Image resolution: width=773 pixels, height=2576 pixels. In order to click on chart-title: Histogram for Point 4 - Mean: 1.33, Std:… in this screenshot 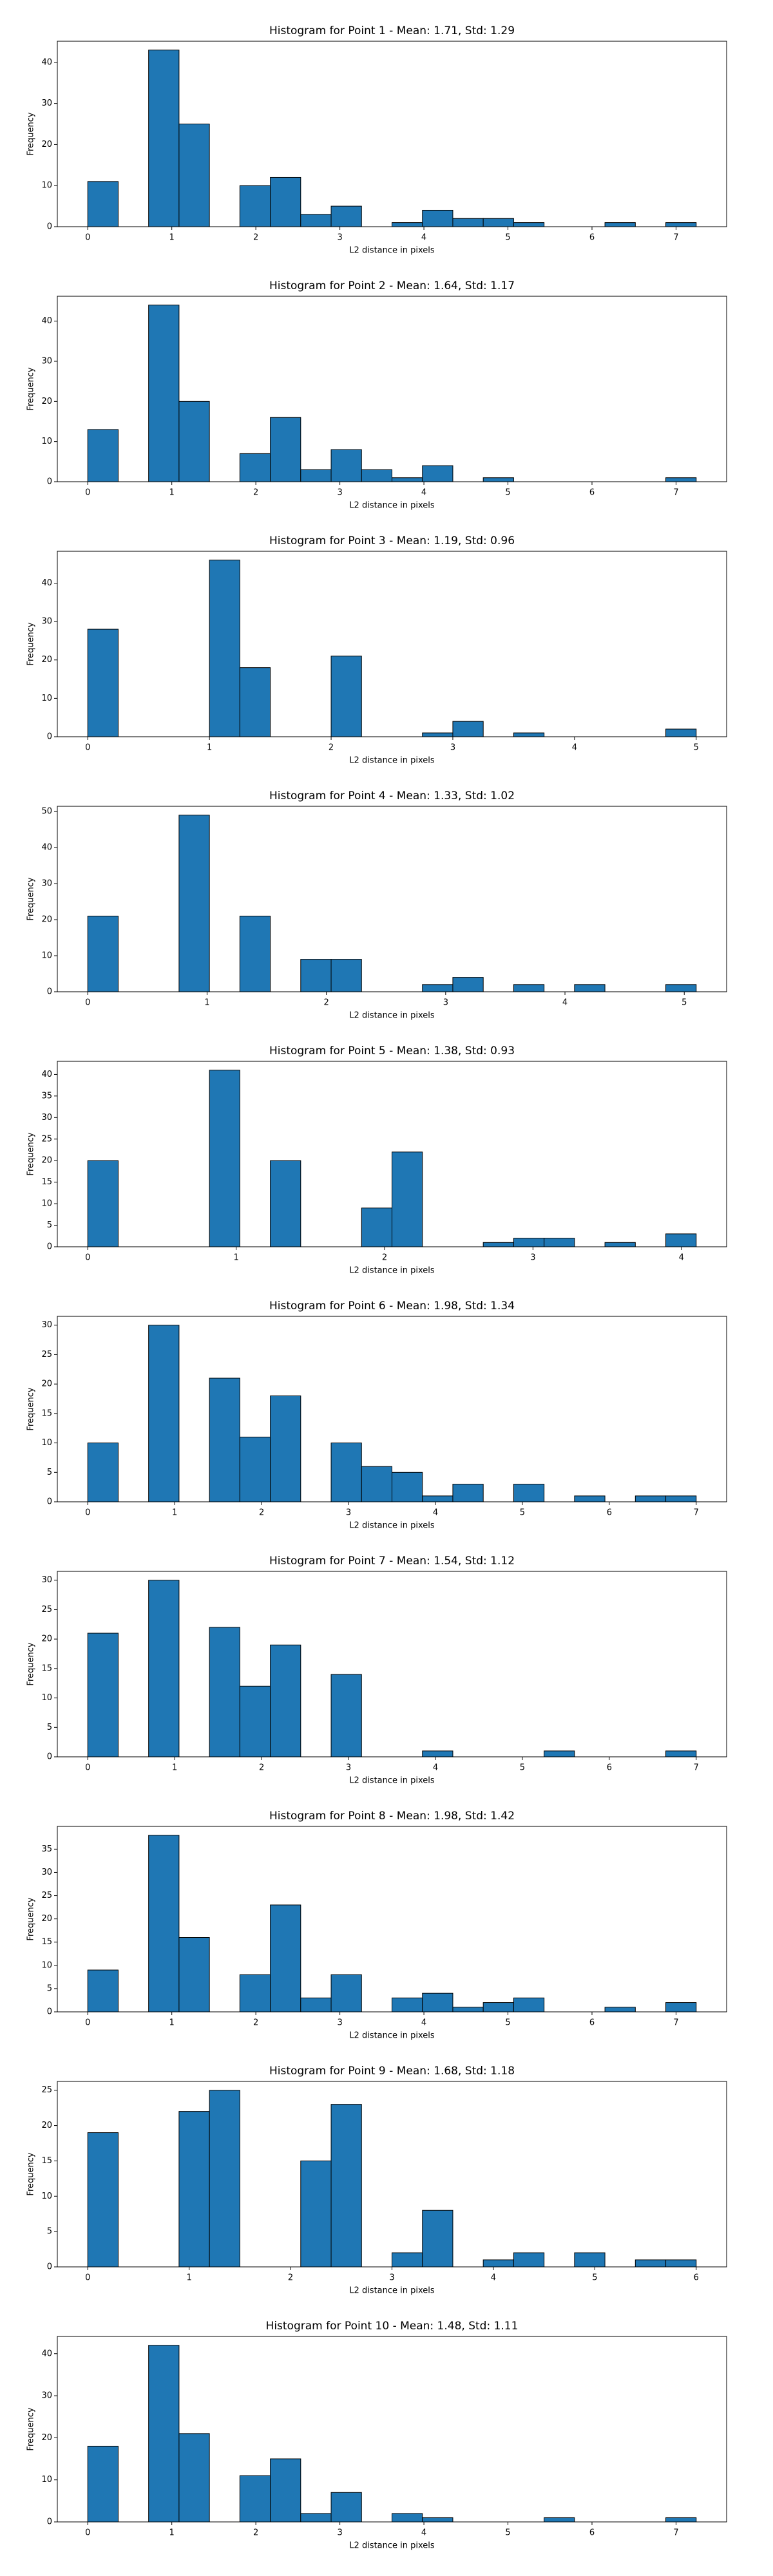, I will do `click(392, 796)`.